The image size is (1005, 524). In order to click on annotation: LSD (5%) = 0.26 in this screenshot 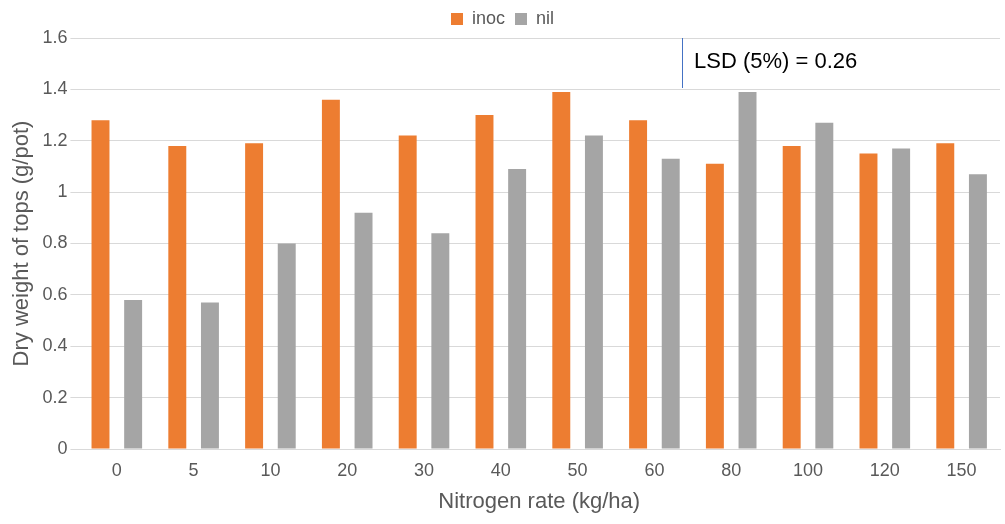, I will do `click(776, 61)`.